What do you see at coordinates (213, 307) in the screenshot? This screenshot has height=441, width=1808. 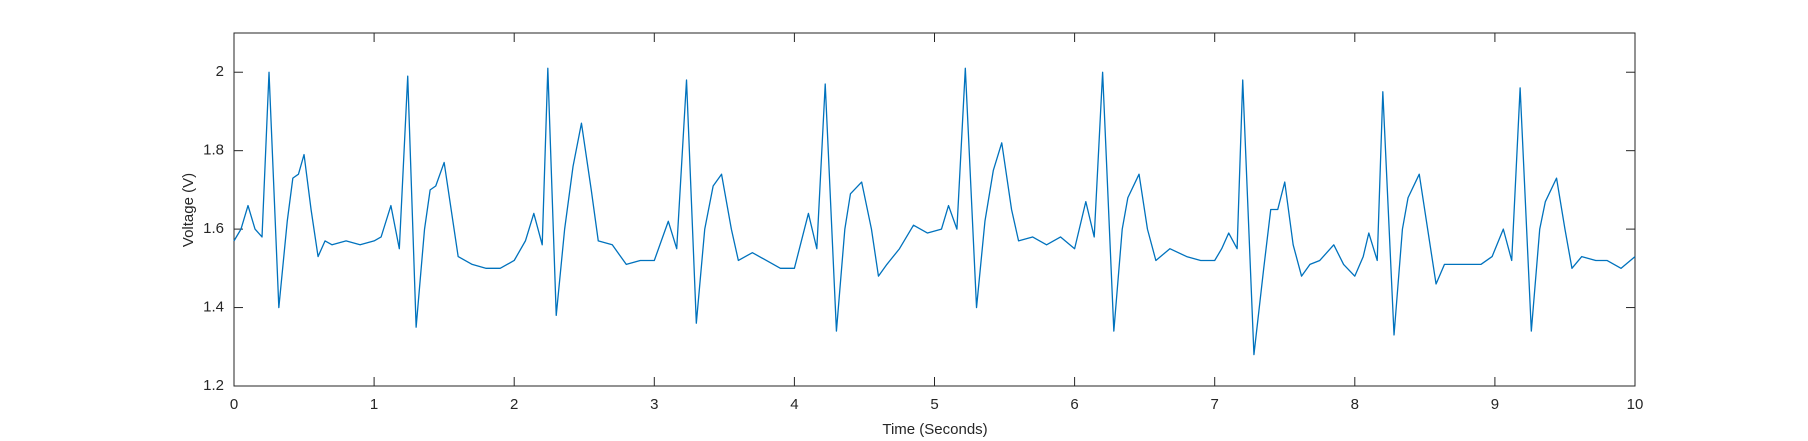 I see `y-tick-label: 1.4` at bounding box center [213, 307].